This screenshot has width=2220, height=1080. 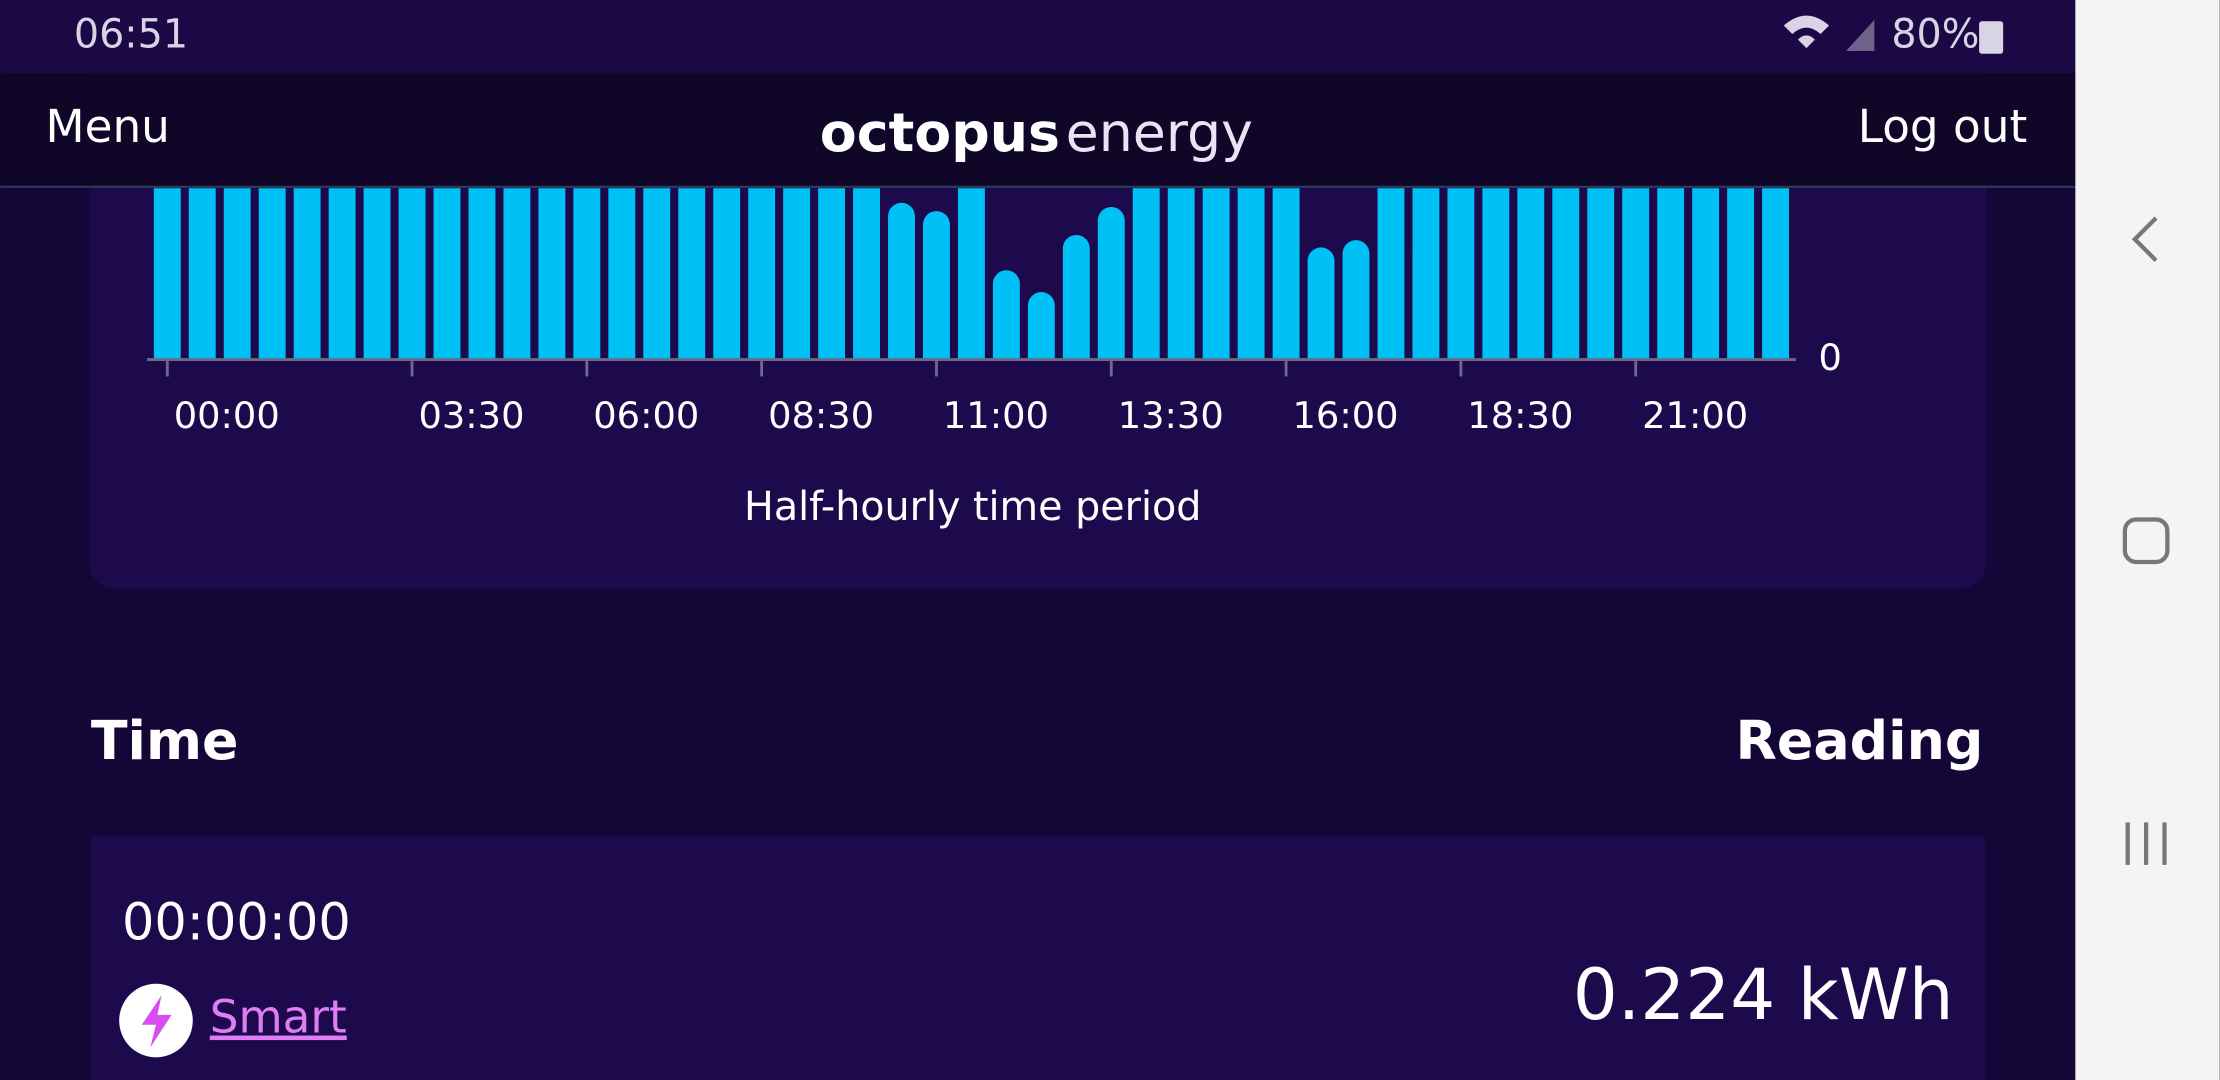 I want to click on x-tick-label: 03:30, so click(x=471, y=415).